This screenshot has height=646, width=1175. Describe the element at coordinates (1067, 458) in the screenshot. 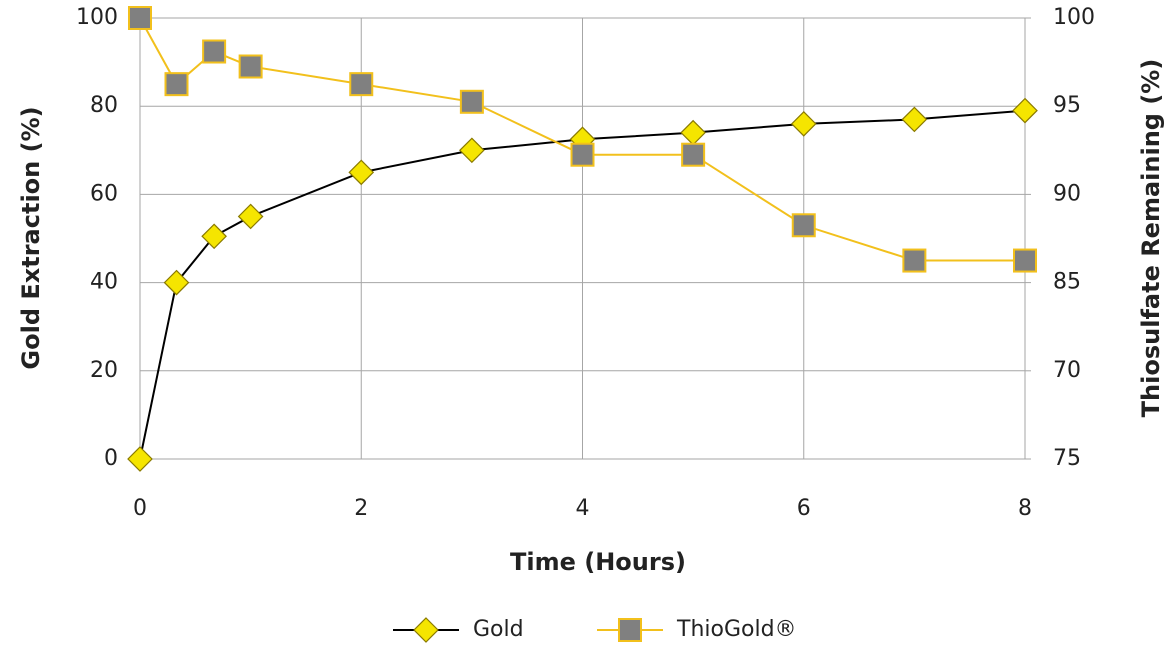

I see `y2-tick-label: 75` at that location.